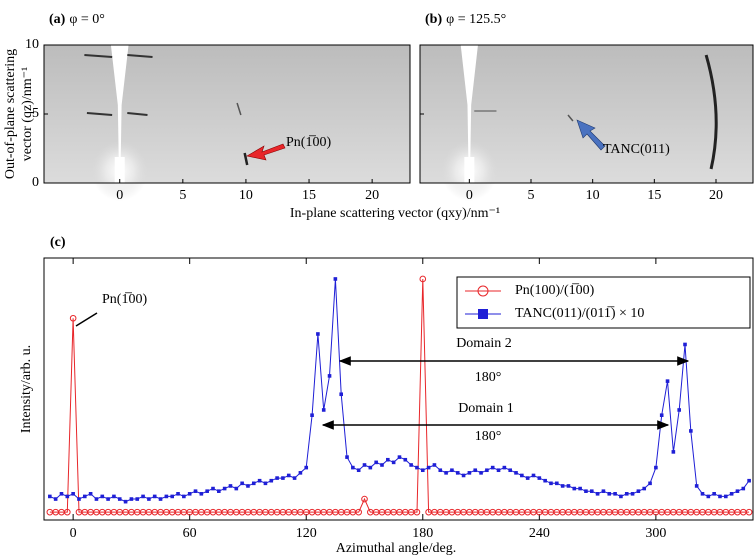 This screenshot has width=755, height=558. I want to click on diffraction-arc, so click(711, 112).